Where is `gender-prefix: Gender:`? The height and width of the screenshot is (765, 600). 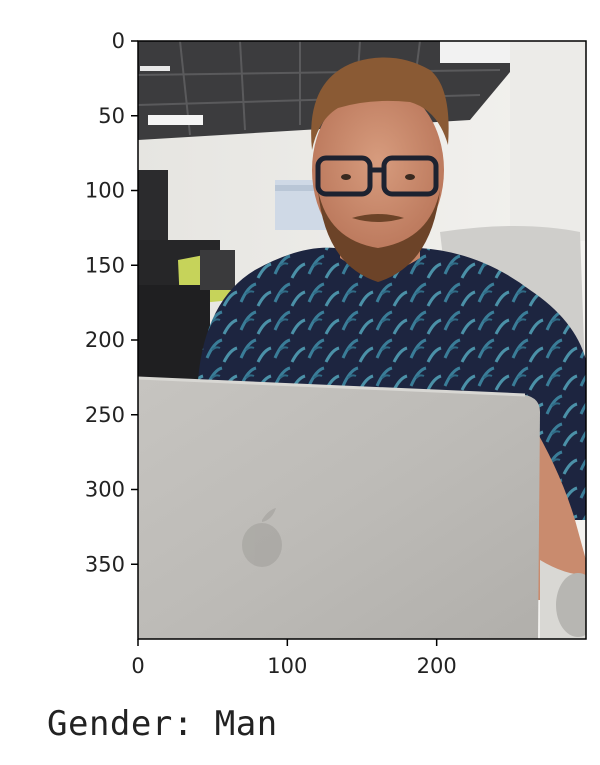
gender-prefix: Gender: is located at coordinates (131, 724).